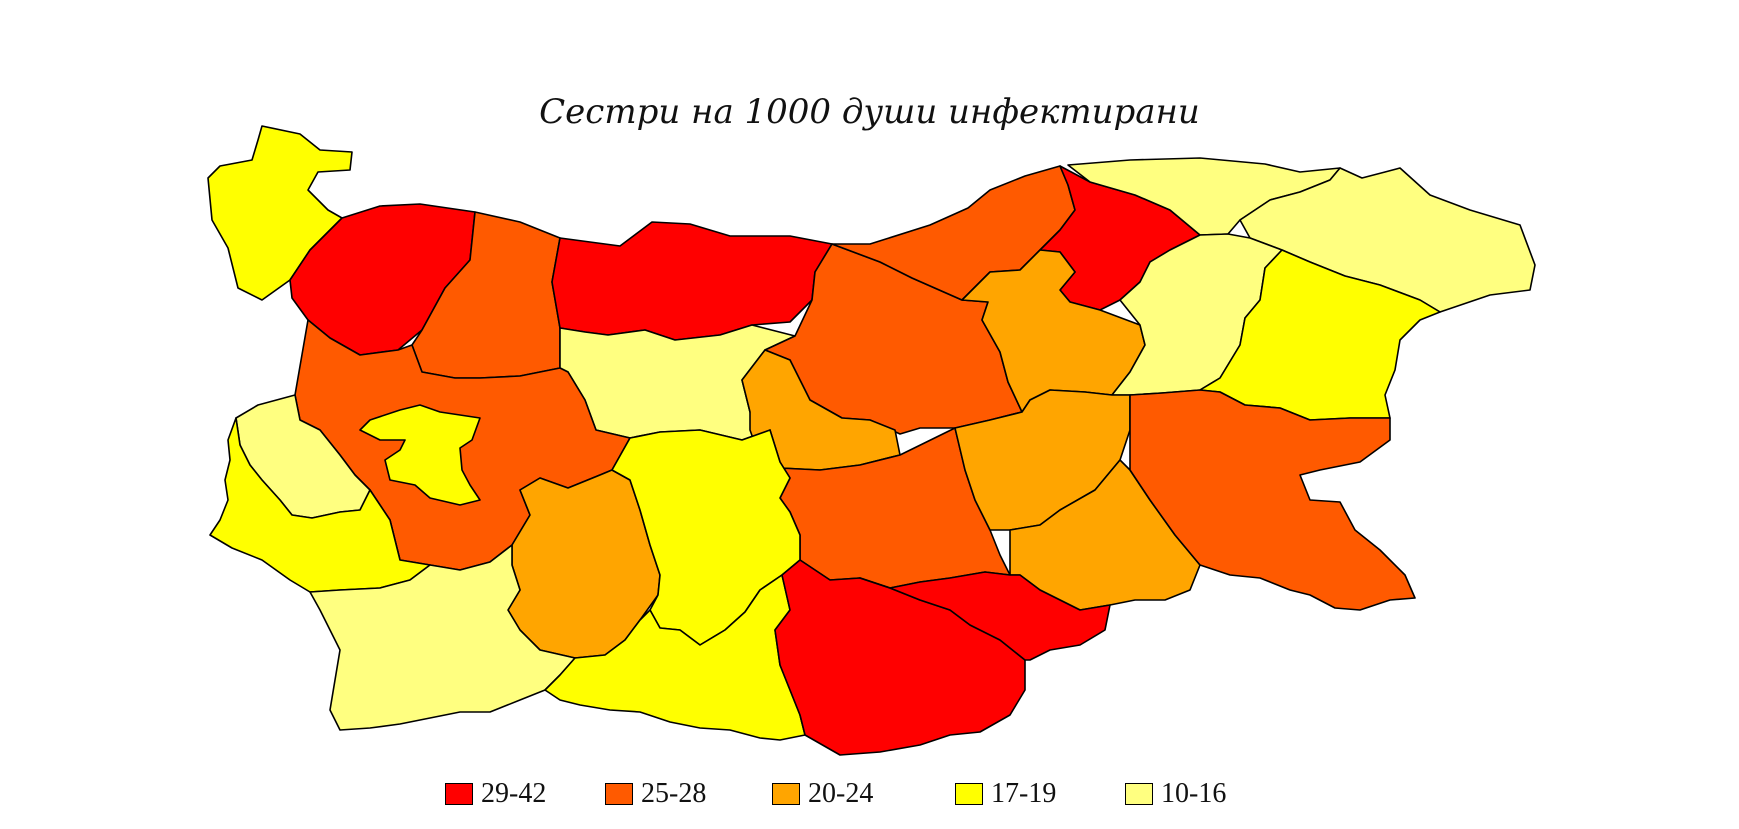  I want to click on region-pleven, so click(692, 281).